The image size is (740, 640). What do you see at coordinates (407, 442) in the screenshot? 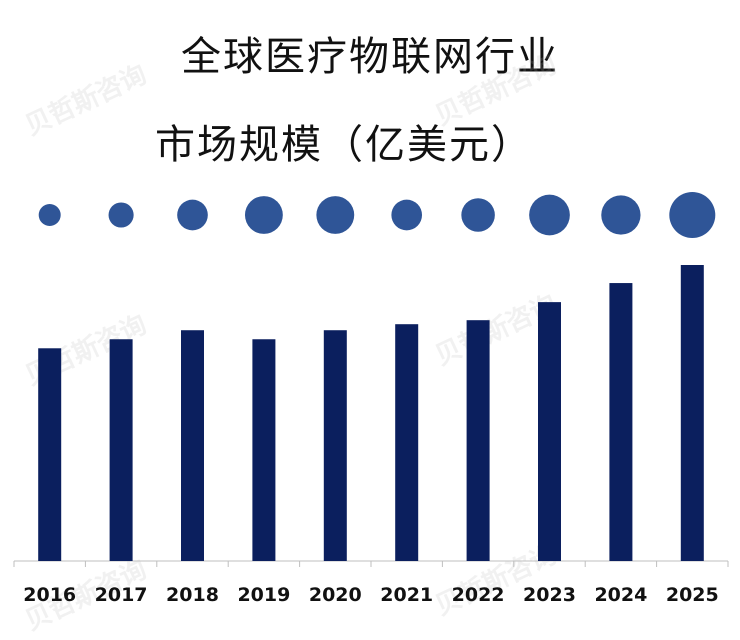
I see `bar-2021` at bounding box center [407, 442].